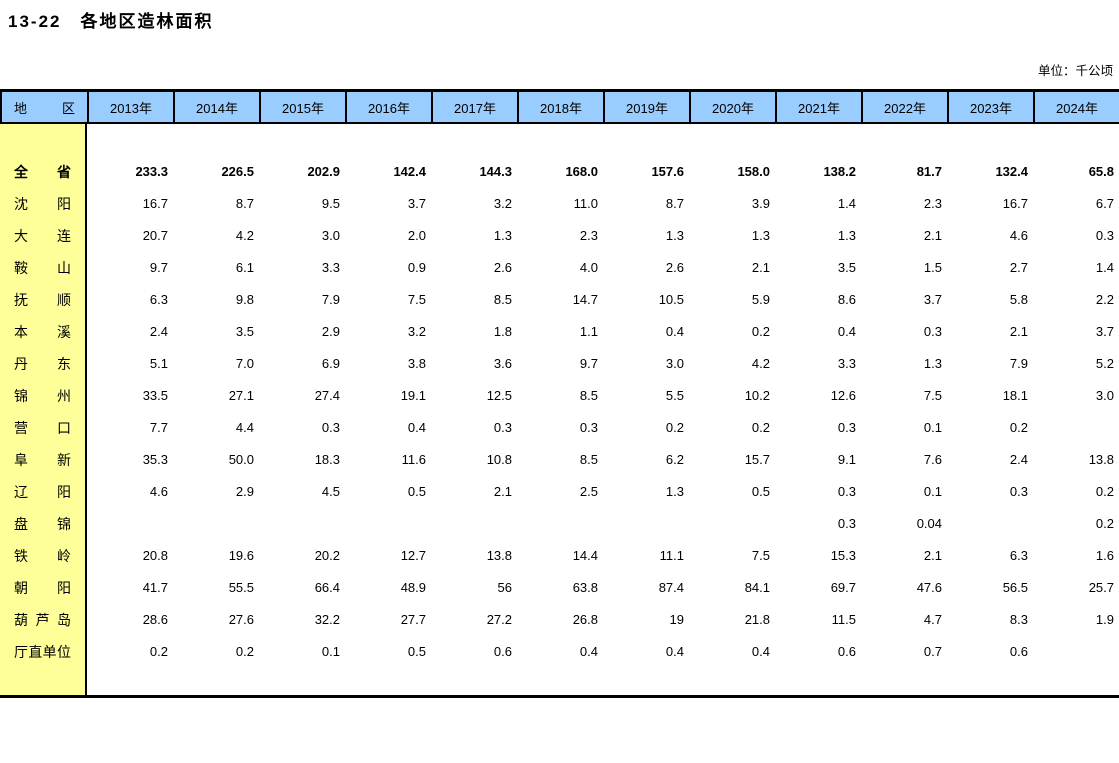 The image size is (1119, 763). I want to click on value-cell: 2.4, so click(1018, 459).